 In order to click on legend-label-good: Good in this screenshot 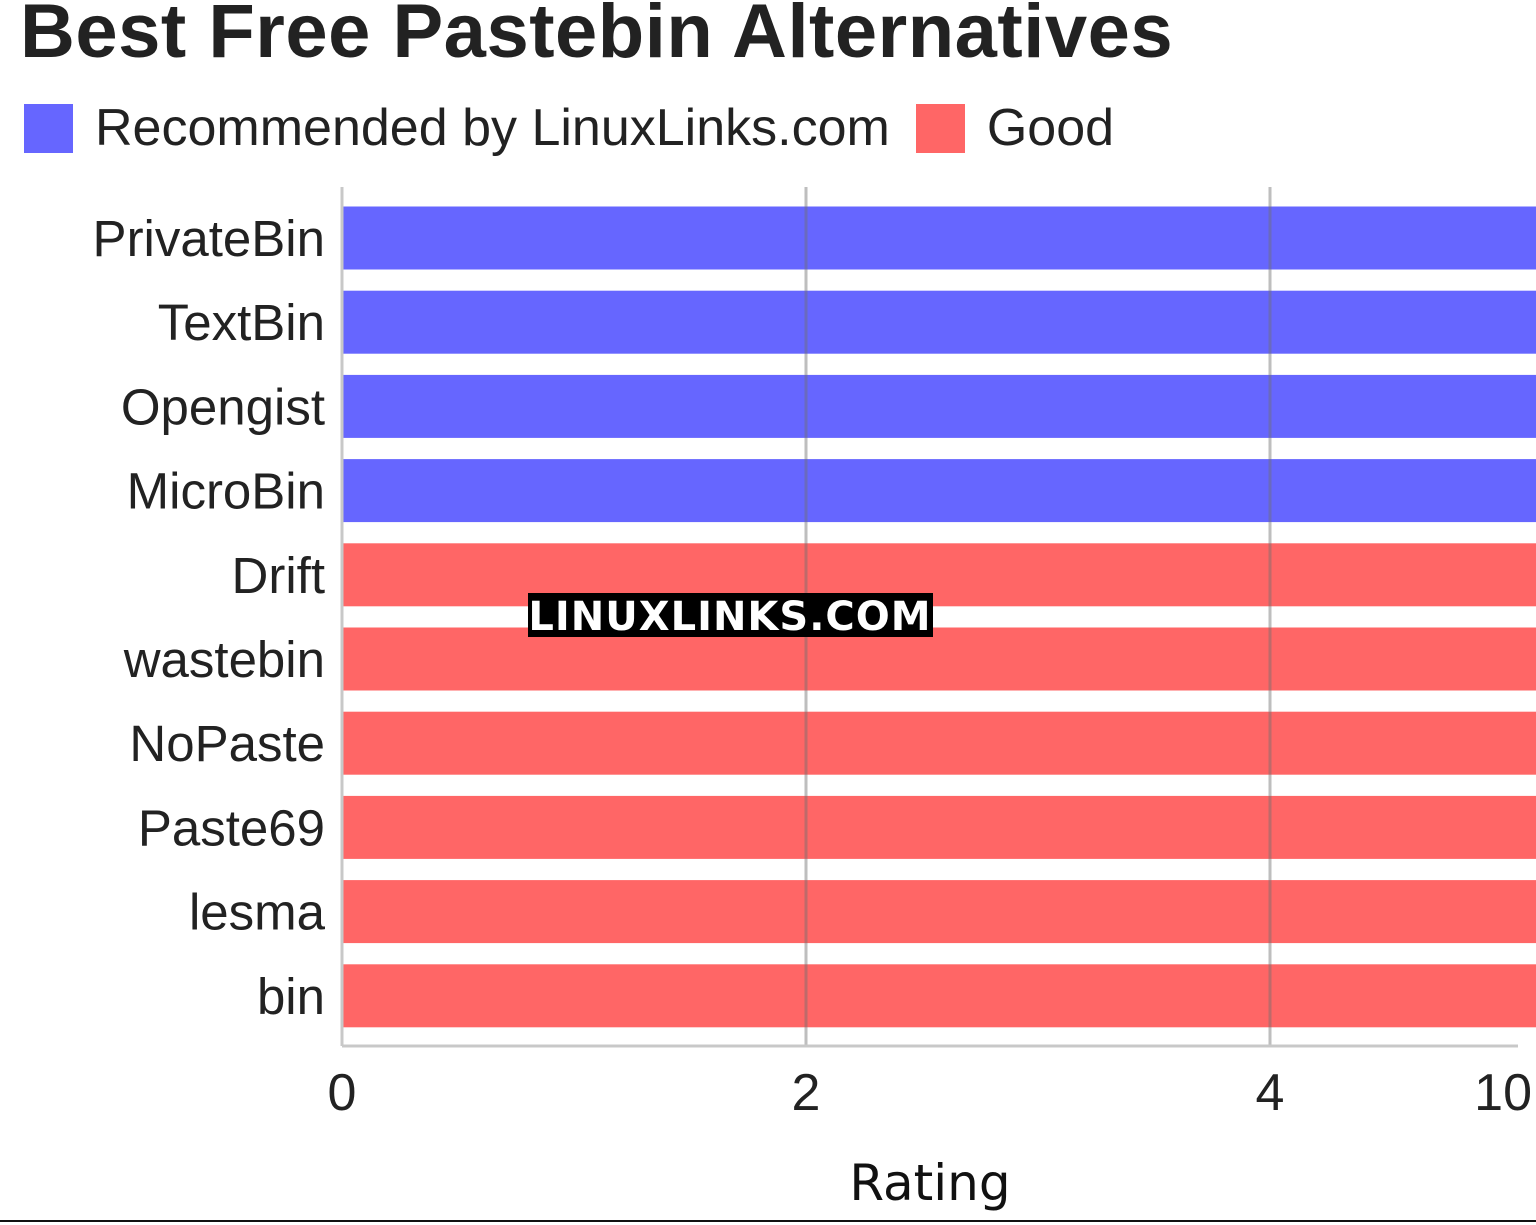, I will do `click(1050, 128)`.